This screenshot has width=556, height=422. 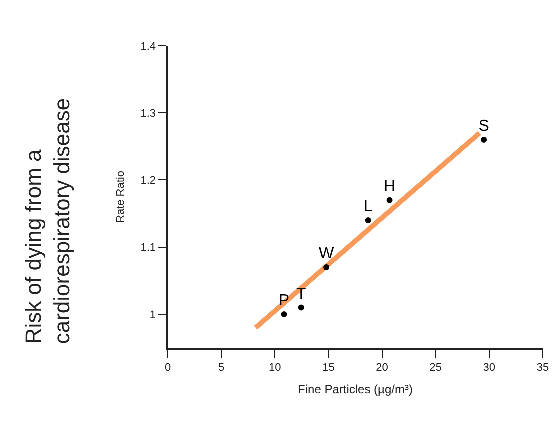 I want to click on x-tick-label: 30, so click(x=489, y=368).